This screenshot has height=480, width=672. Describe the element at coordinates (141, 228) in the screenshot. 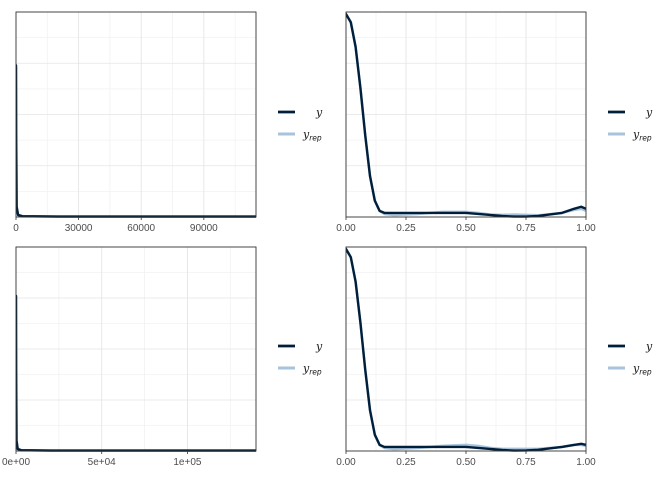

I see `x-tick-label: 60000` at that location.